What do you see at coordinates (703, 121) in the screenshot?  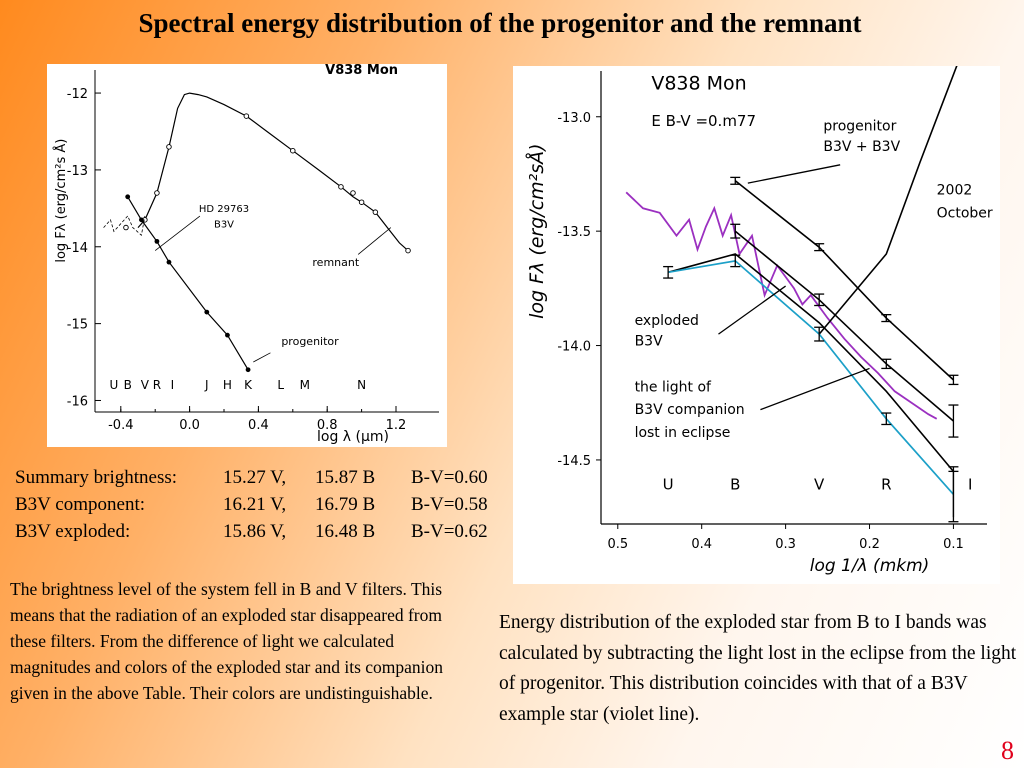 I see `chart-subtitle: E B-V =0.m77` at bounding box center [703, 121].